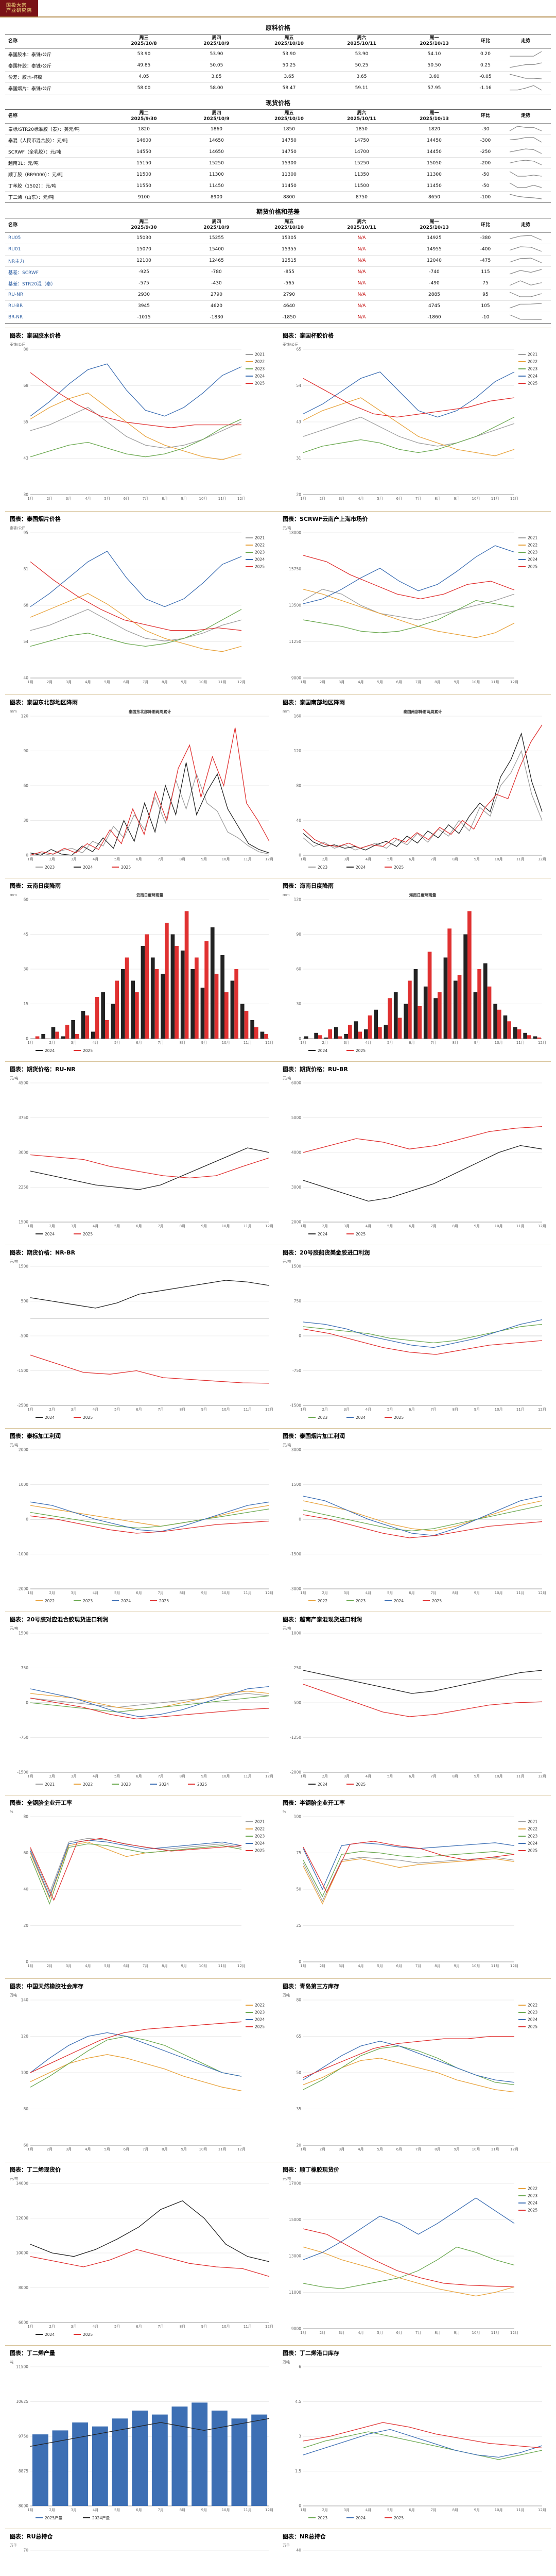  Describe the element at coordinates (434, 186) in the screenshot. I see `value-cell: 11450` at that location.